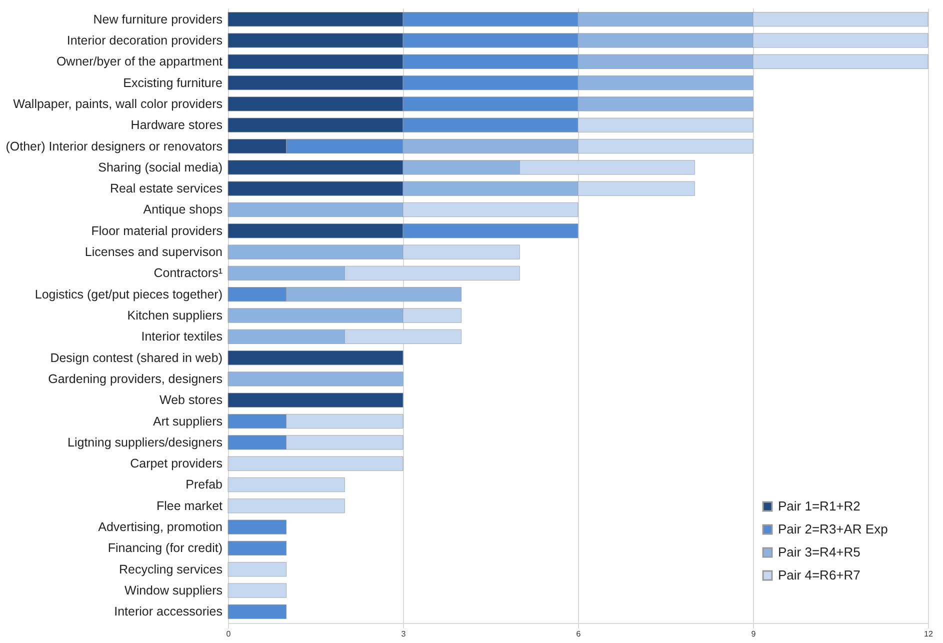  Describe the element at coordinates (191, 400) in the screenshot. I see `y-tick-label: Web stores` at that location.